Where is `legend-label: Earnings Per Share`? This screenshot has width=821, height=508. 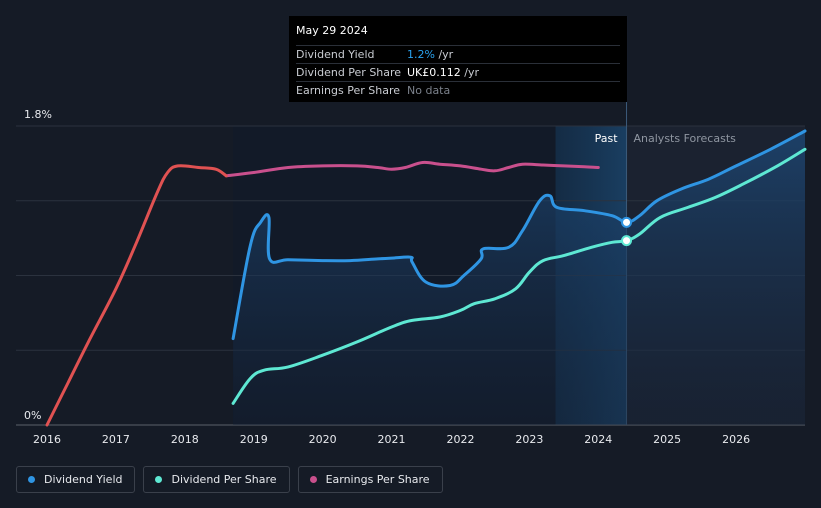
legend-label: Earnings Per Share is located at coordinates (377, 479).